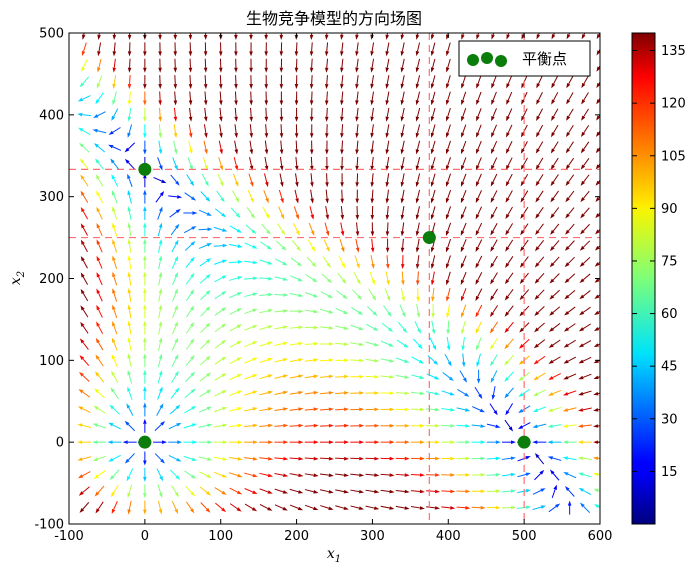 The height and width of the screenshot is (571, 698). I want to click on colorbar-tick-label: 75, so click(669, 261).